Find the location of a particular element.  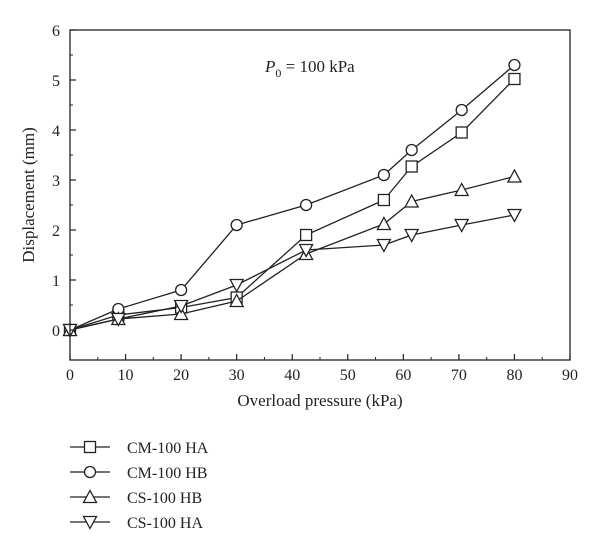

legend-label: CS-100 HA is located at coordinates (165, 523).